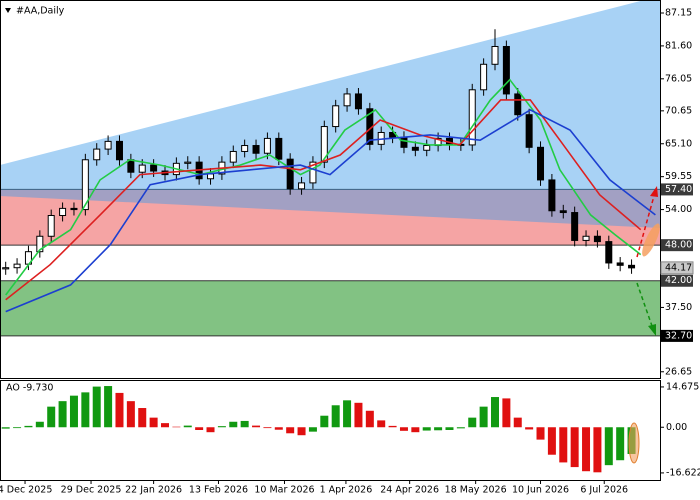 Image resolution: width=700 pixels, height=500 pixels. Describe the element at coordinates (218, 490) in the screenshot. I see `x-tick-label: 13 Feb 2026` at that location.